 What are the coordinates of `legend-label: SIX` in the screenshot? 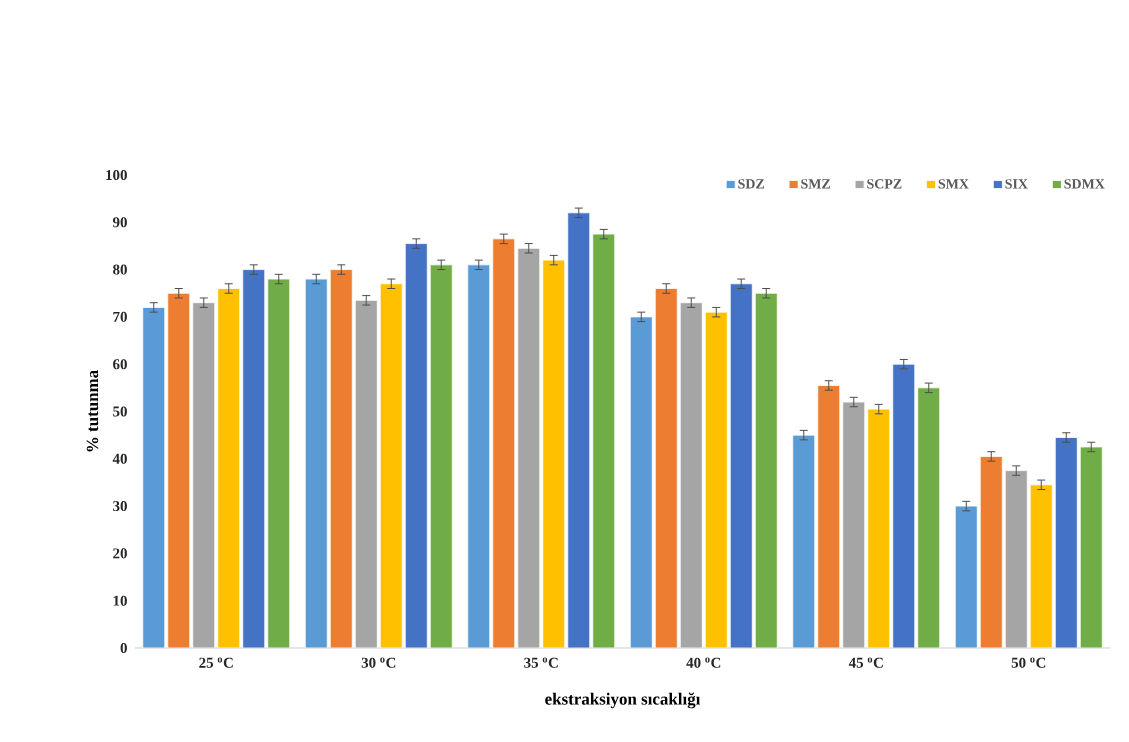 It's located at (1016, 184).